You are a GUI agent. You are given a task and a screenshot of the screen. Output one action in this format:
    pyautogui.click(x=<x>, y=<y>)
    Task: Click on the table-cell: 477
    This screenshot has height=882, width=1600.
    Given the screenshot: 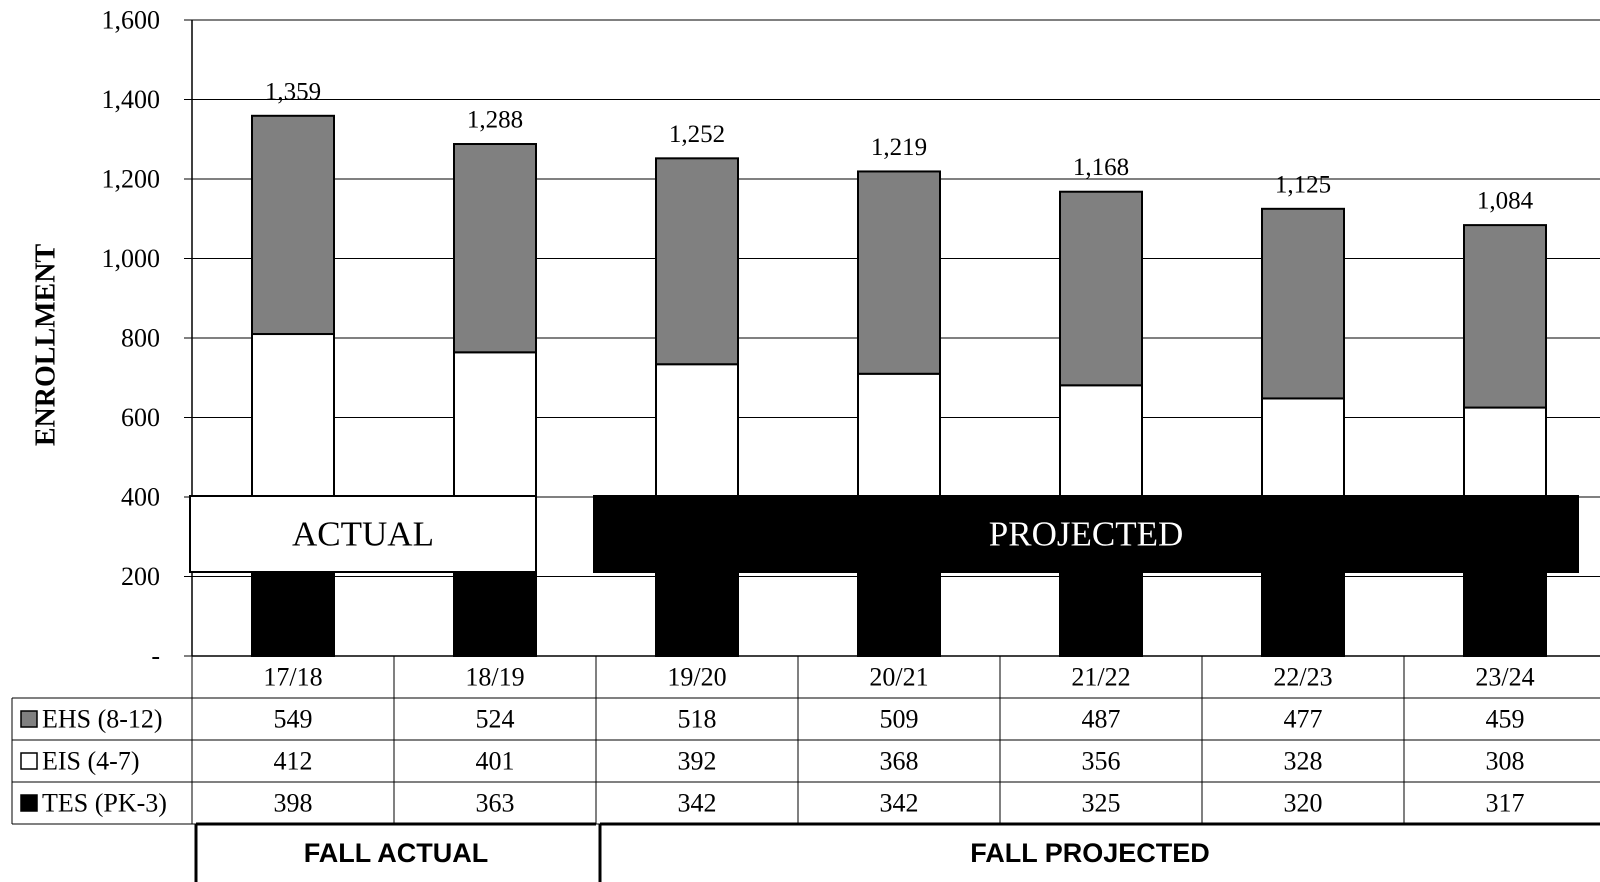 What is the action you would take?
    pyautogui.click(x=1303, y=719)
    